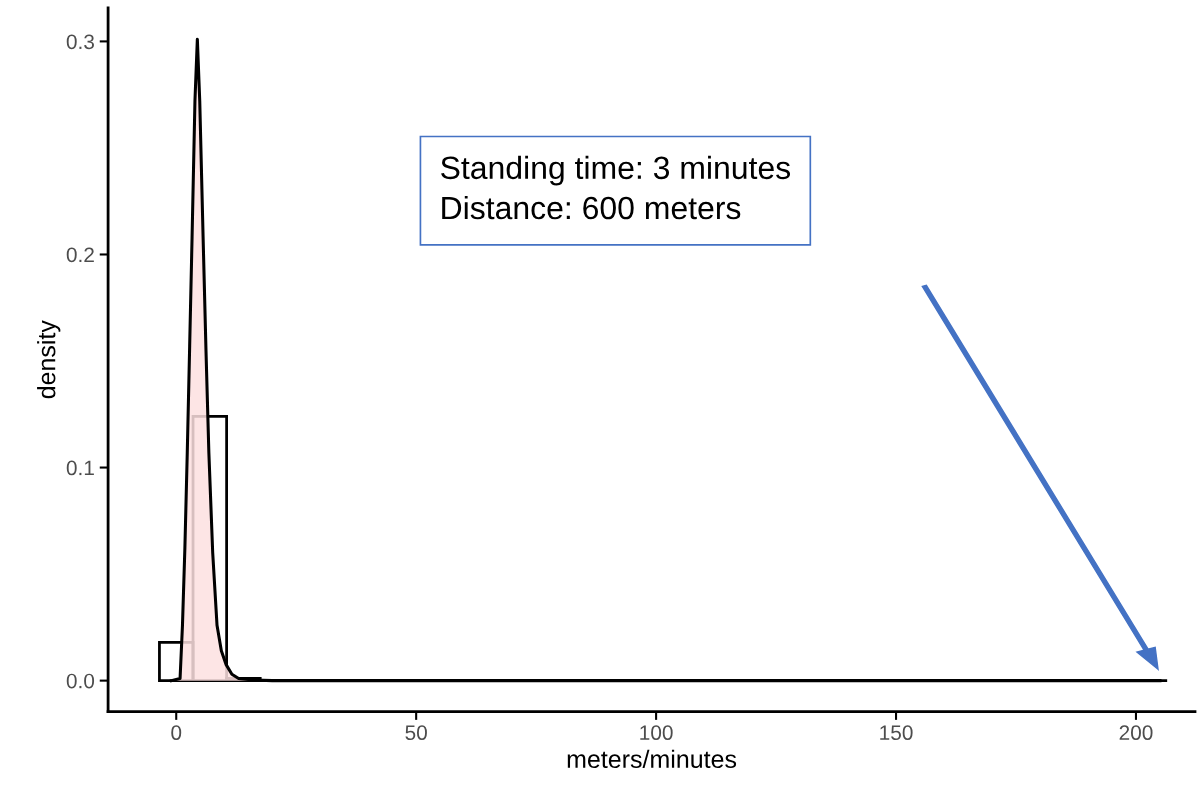 The image size is (1201, 795). Describe the element at coordinates (176, 733) in the screenshot. I see `x-tick-label: 0` at that location.